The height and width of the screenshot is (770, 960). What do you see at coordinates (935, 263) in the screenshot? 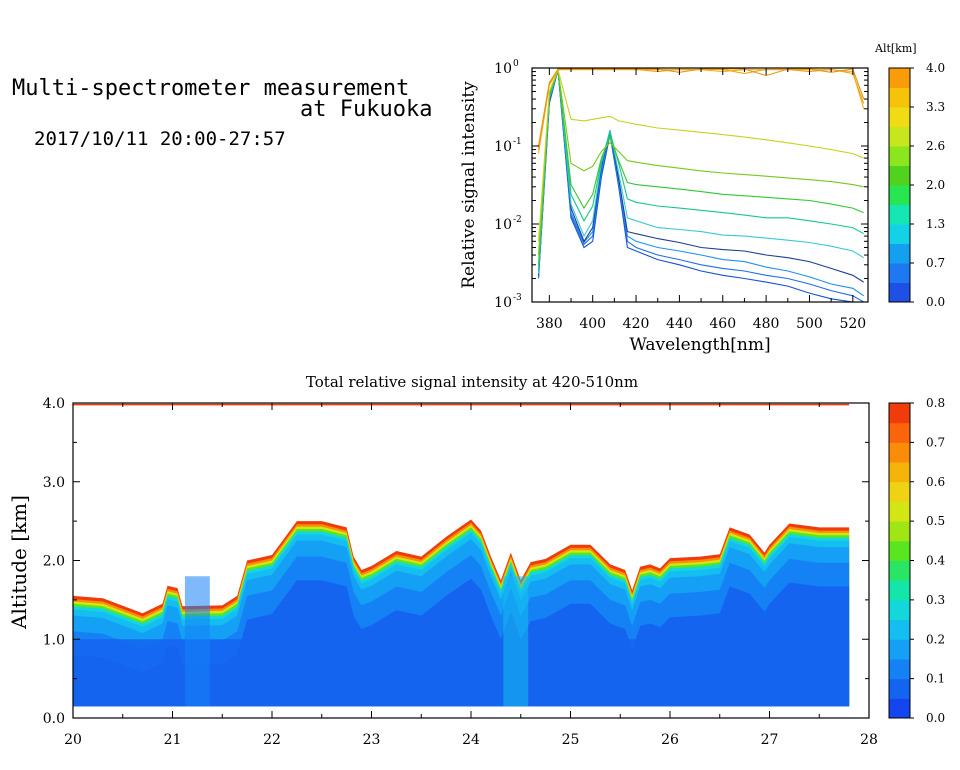
I see `altitude-colorbar-tick-label: 0.7` at bounding box center [935, 263].